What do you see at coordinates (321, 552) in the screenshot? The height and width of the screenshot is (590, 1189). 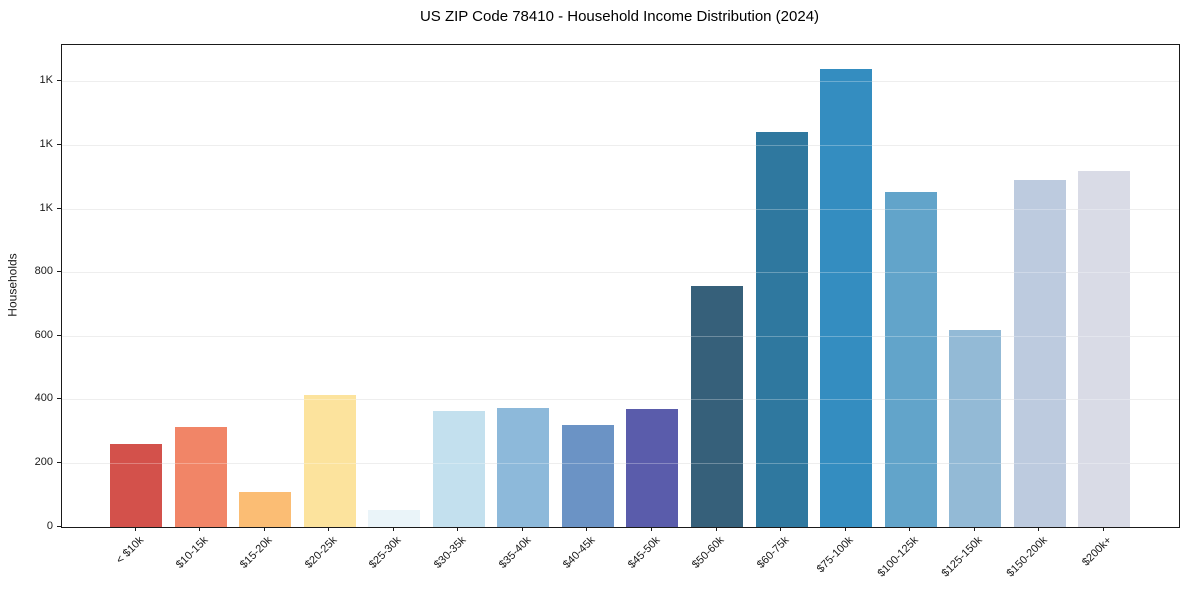 I see `x-tick-label-3: $20-25k` at bounding box center [321, 552].